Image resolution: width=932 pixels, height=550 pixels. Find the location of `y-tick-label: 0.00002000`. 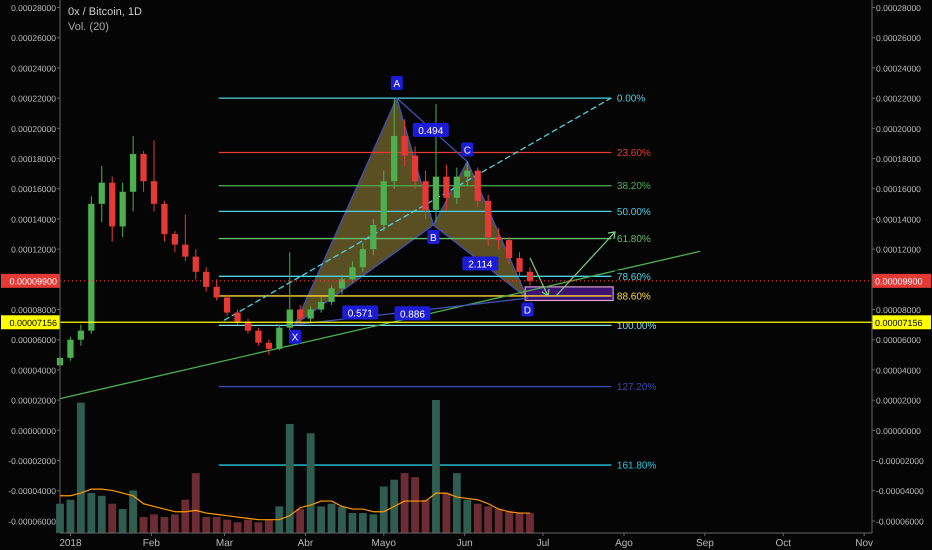

y-tick-label: 0.00002000 is located at coordinates (33, 401).